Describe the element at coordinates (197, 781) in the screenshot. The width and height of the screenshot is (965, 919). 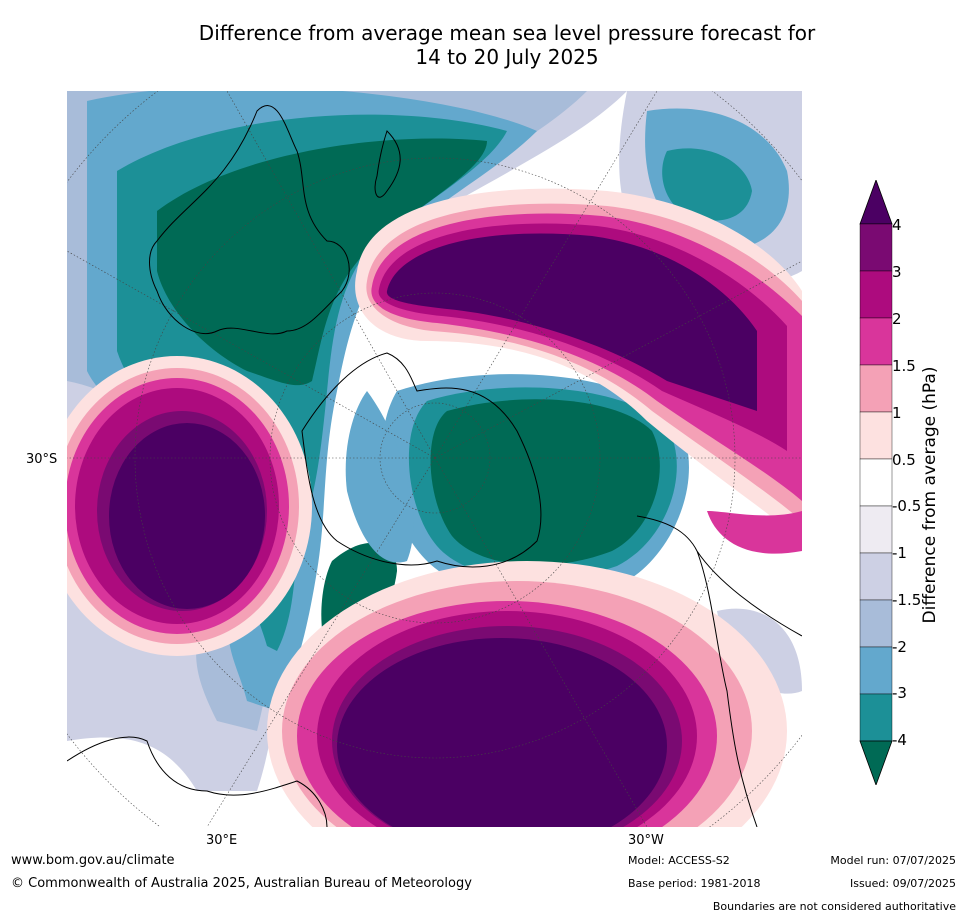
I see `africa-coastline` at that location.